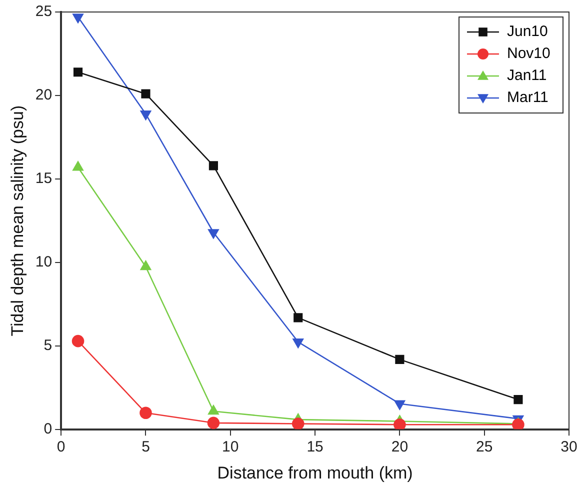  What do you see at coordinates (569, 447) in the screenshot?
I see `x-tick-label: 30` at bounding box center [569, 447].